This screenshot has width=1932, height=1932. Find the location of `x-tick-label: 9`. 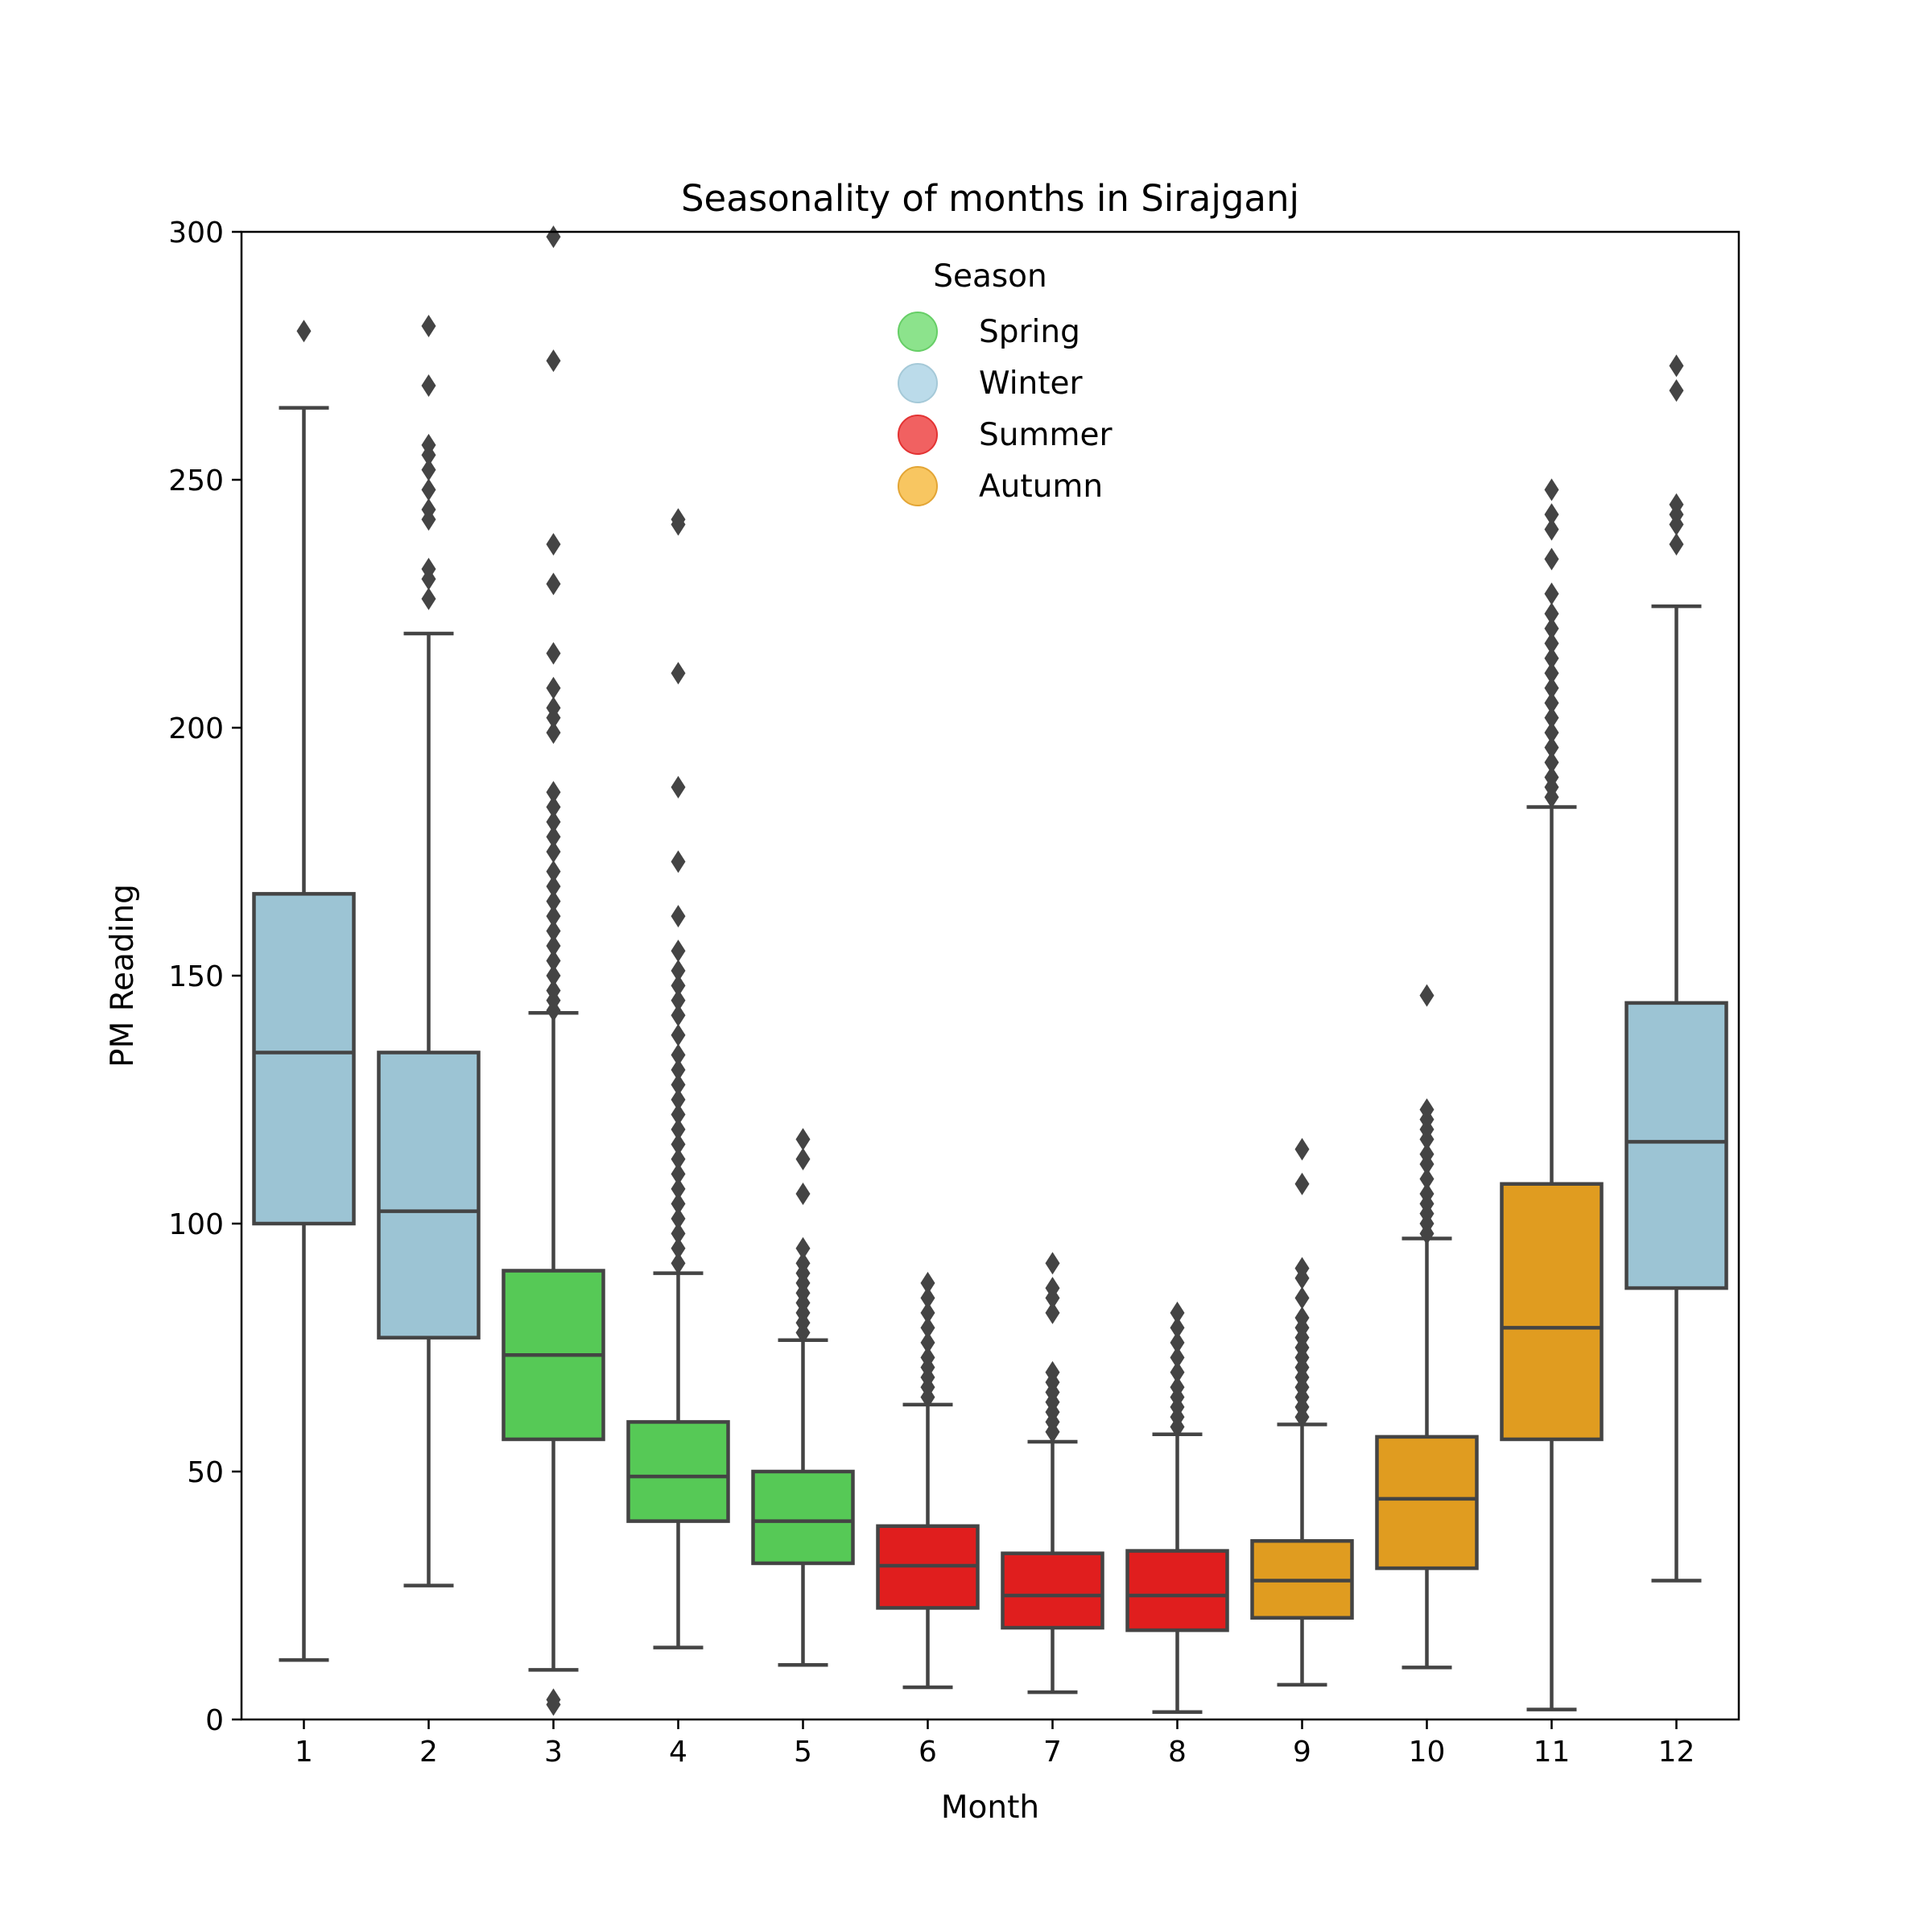

x-tick-label: 9 is located at coordinates (1302, 1752).